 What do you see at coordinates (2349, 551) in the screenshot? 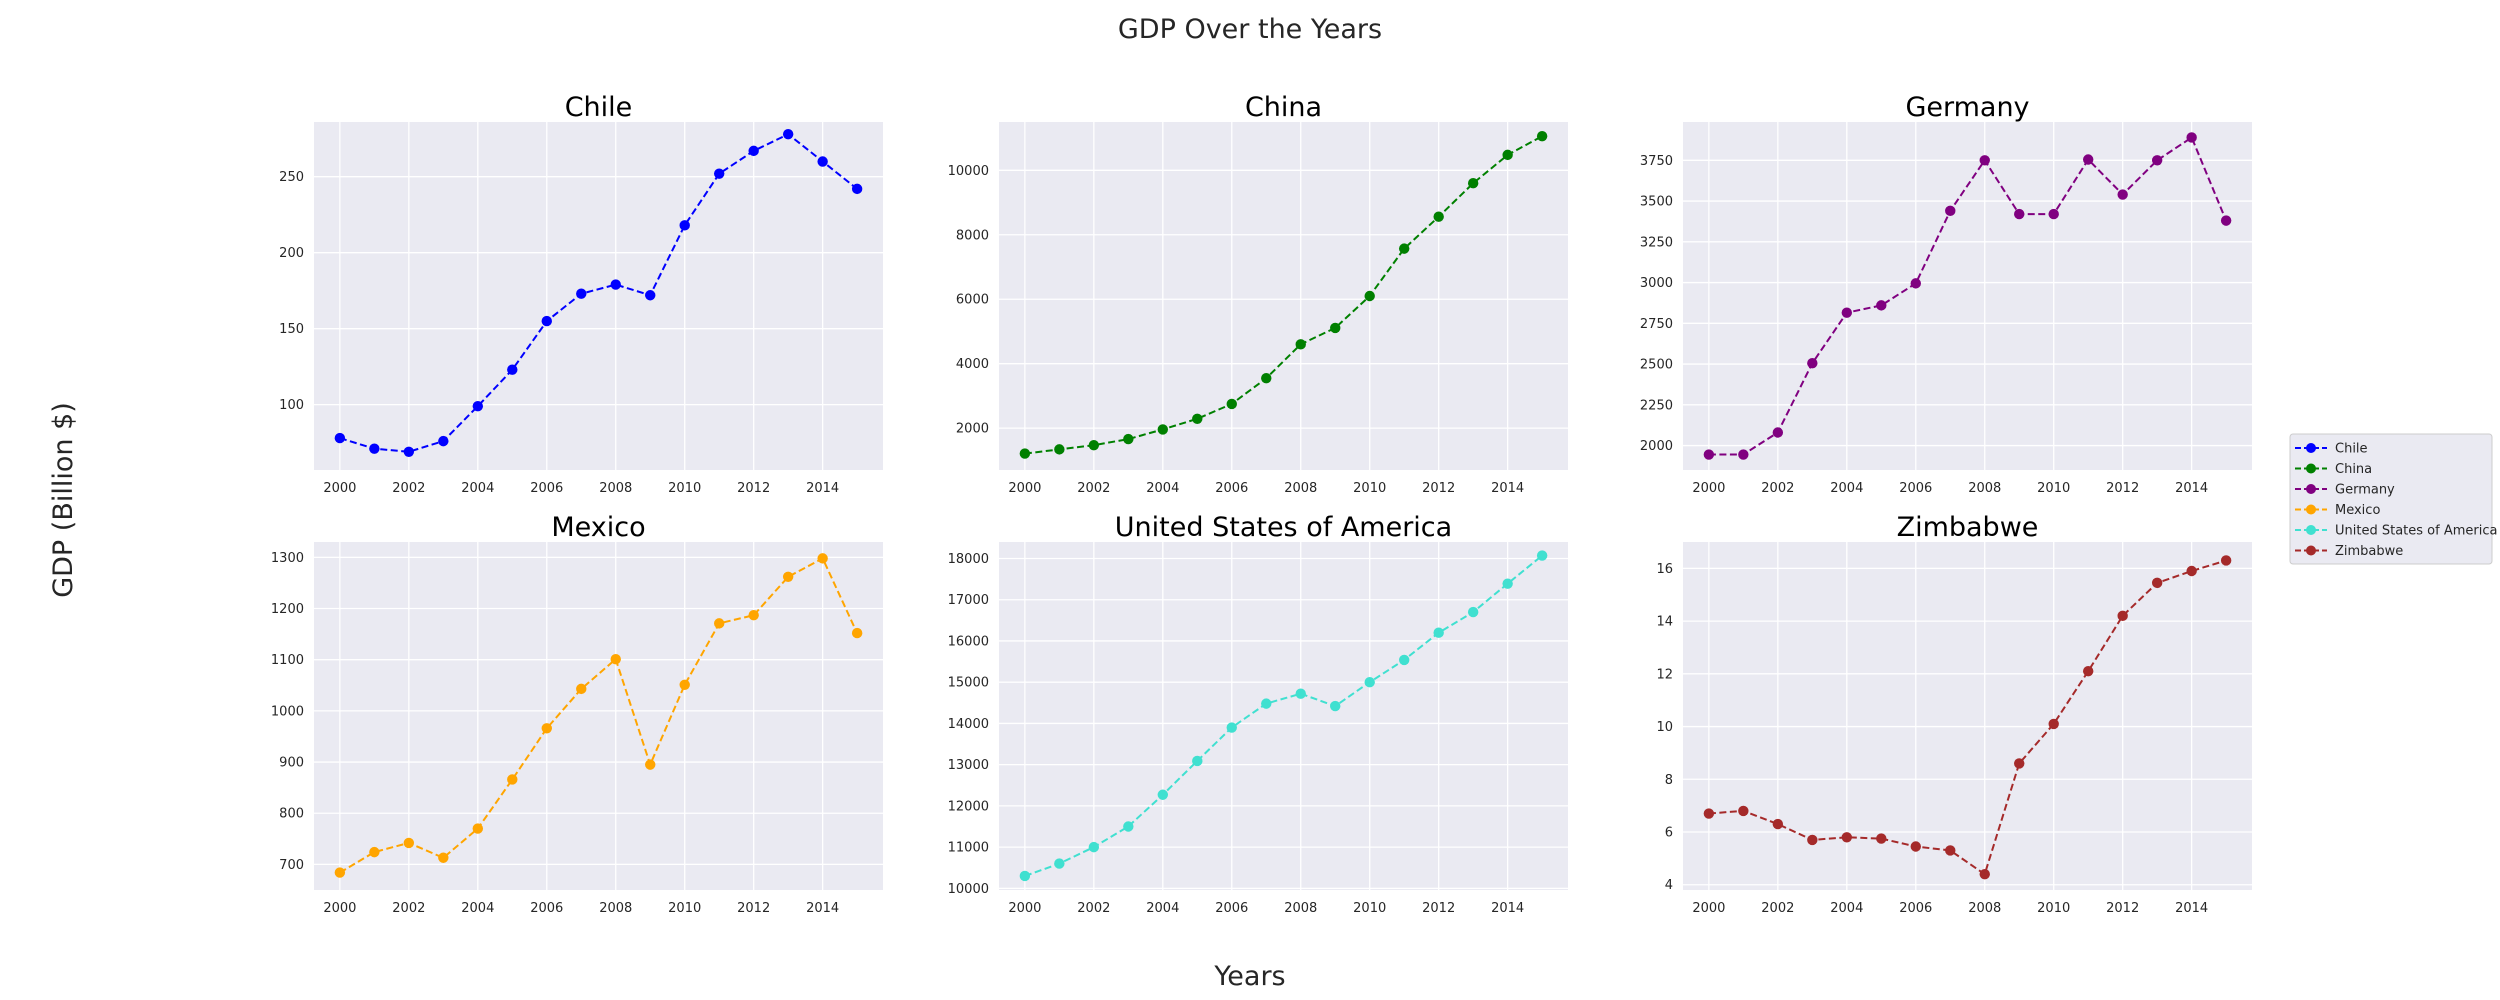
I see `legend-item: Zimbabwe` at bounding box center [2349, 551].